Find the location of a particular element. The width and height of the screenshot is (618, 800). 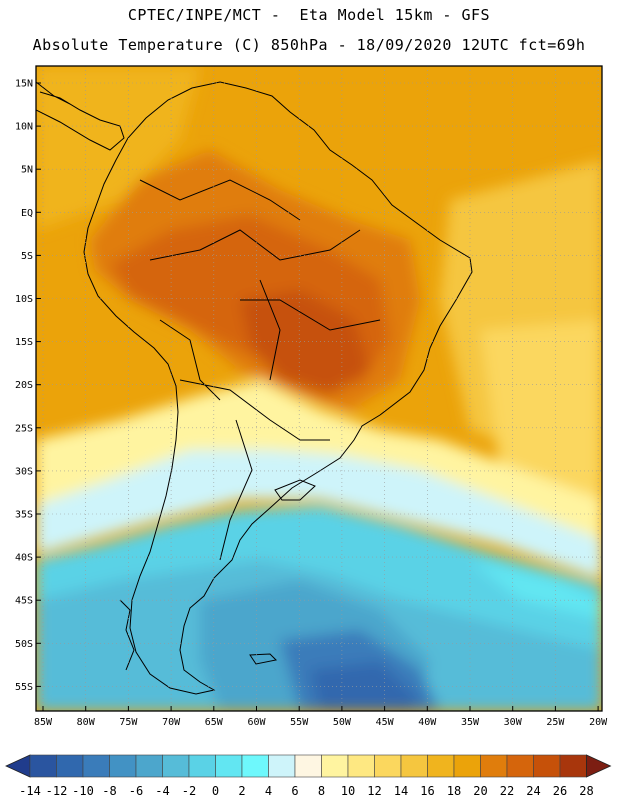

colorbar-arrow-low is located at coordinates (18, 766).